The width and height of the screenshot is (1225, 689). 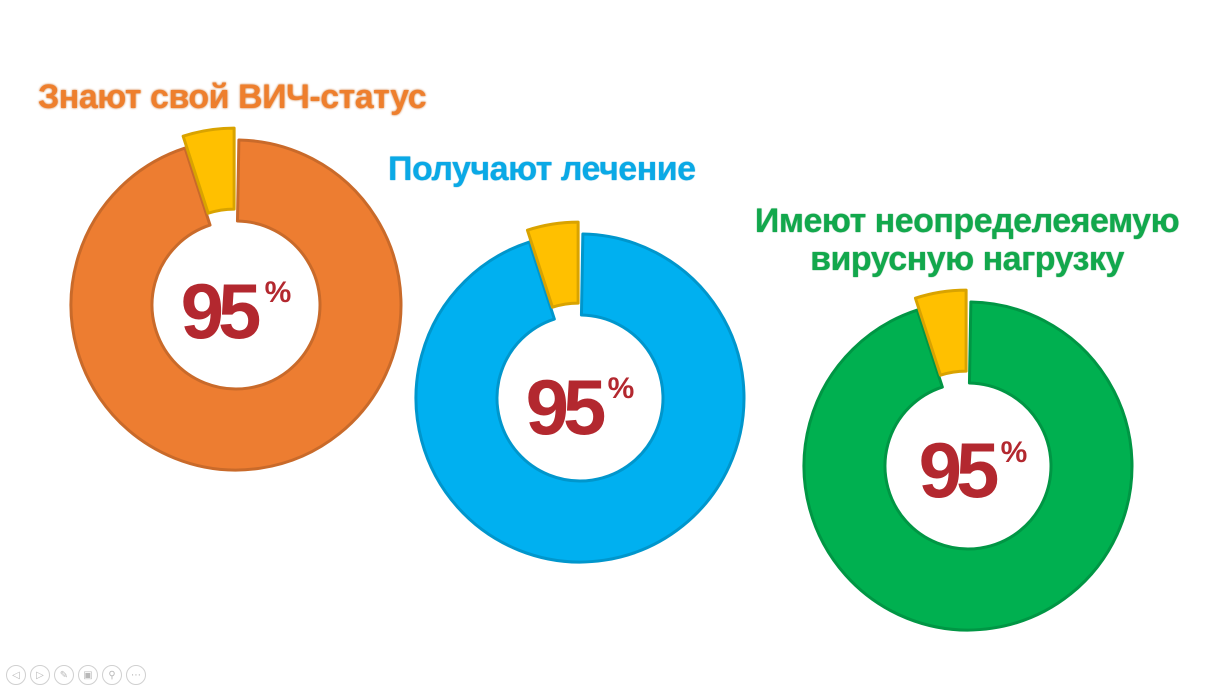 I want to click on donut-treatment: 95 %, so click(x=580, y=392).